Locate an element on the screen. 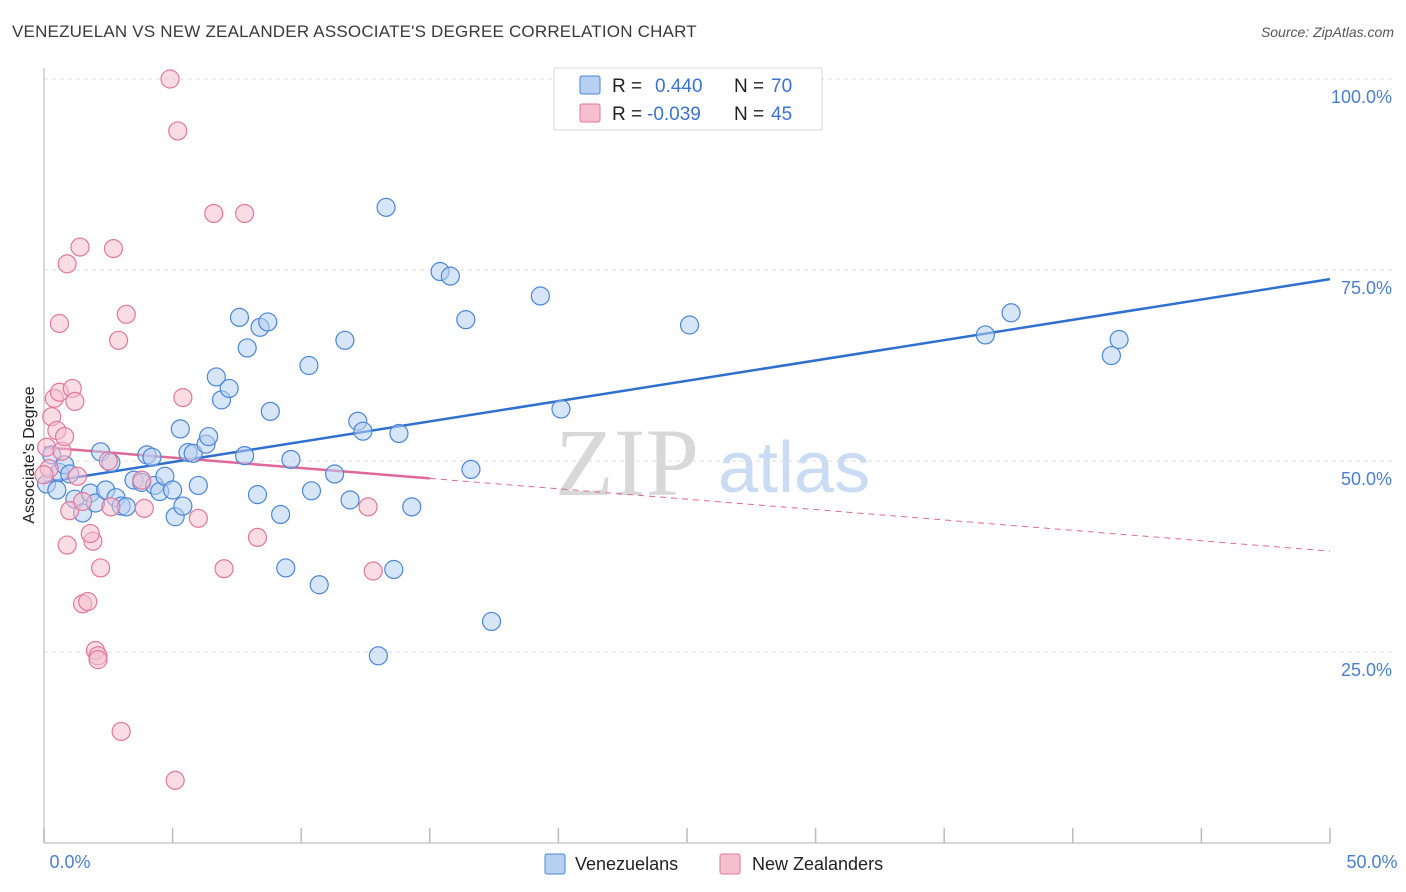 This screenshot has height=892, width=1406. stats-legend: R = 0.440 N = 70 R = -0.039 N = 45 is located at coordinates (688, 99).